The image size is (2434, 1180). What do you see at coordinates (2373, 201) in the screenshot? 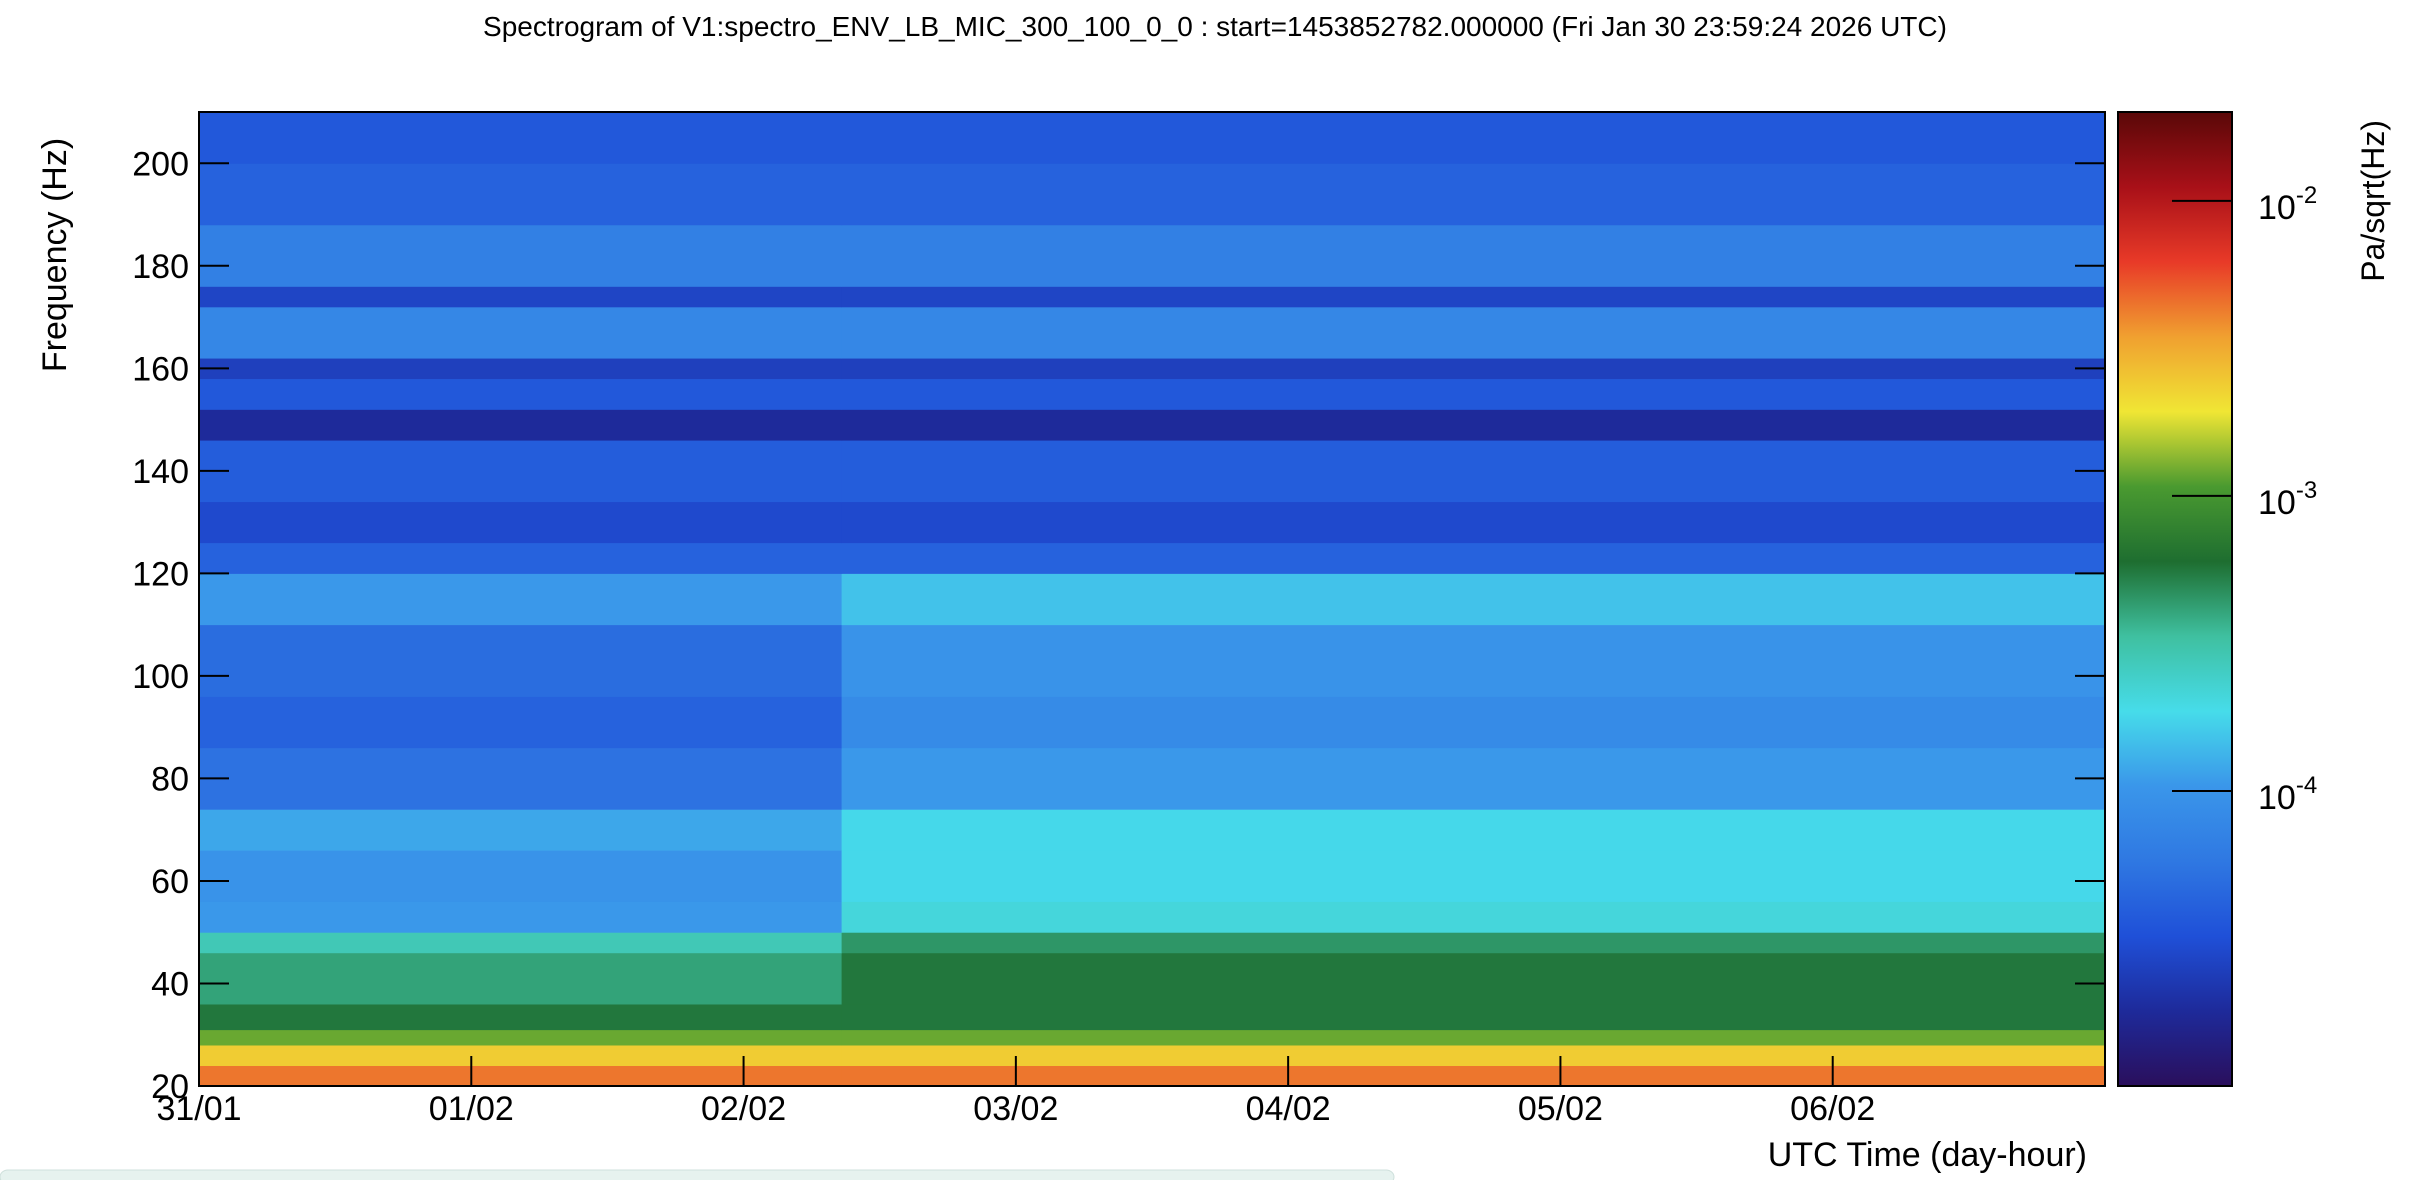
I see `colorbar-label: Pa/sqrt(Hz)` at bounding box center [2373, 201].